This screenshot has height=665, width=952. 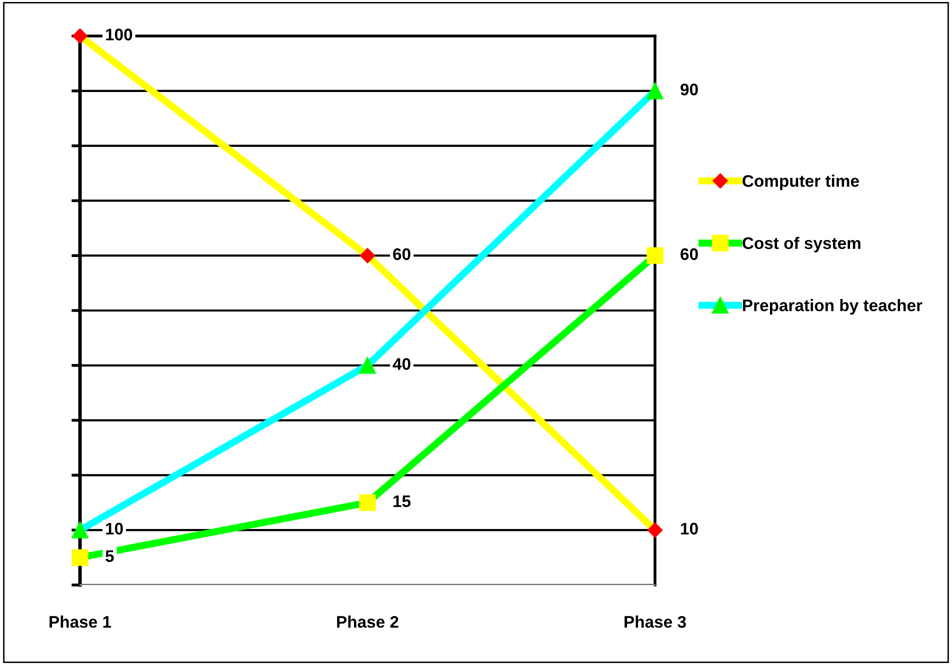 What do you see at coordinates (402, 501) in the screenshot?
I see `data-label: 15` at bounding box center [402, 501].